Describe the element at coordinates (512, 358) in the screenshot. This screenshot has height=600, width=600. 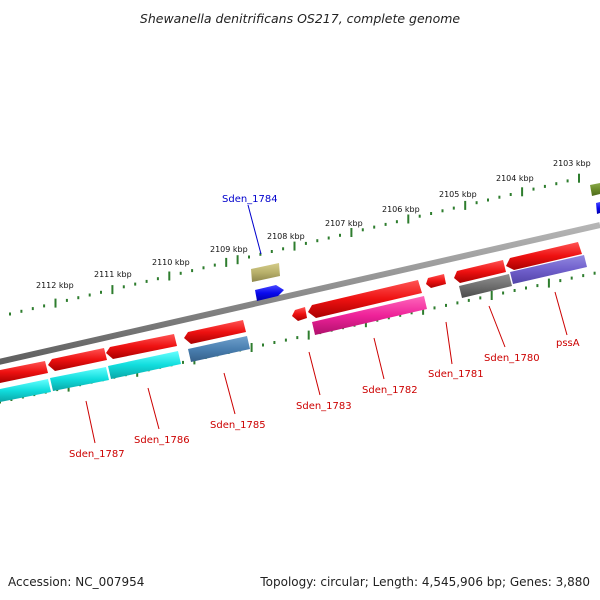
I see `gene-label-sden-1780: Sden_1780` at that location.